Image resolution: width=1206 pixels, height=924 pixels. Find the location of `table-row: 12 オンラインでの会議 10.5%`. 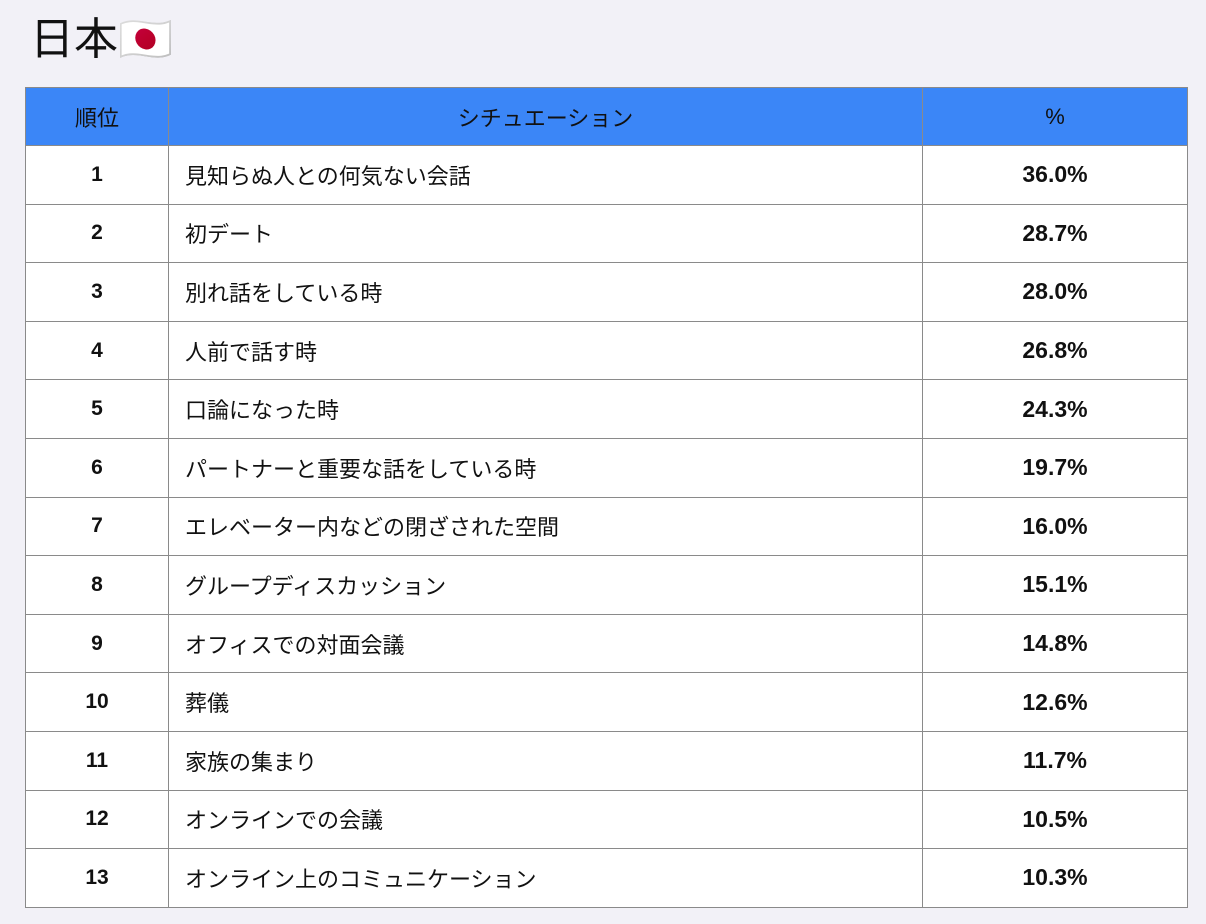

table-row: 12 オンラインでの会議 10.5% is located at coordinates (606, 819).